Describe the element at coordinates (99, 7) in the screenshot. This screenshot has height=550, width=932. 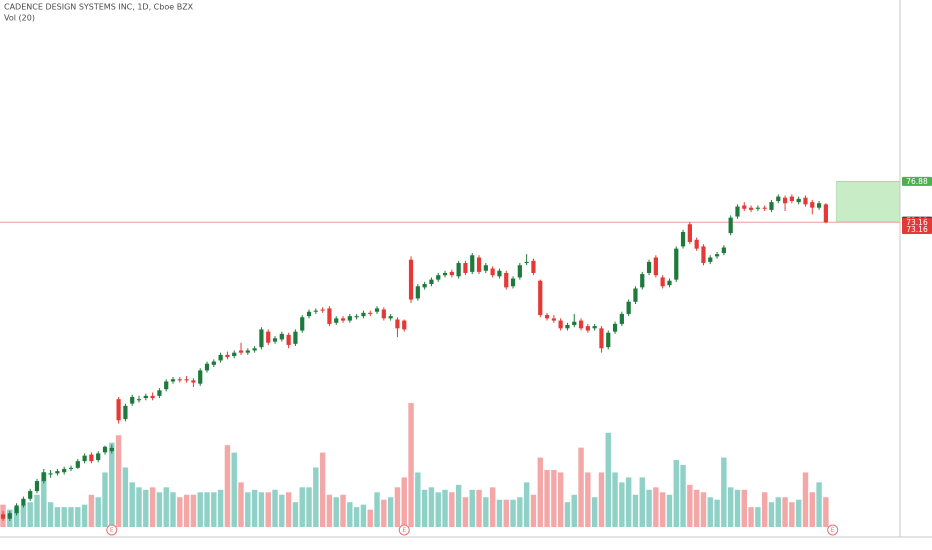
I see `chart-title: CADENCE DESIGN SYSTEMS INC, 1D, Cboe BZX` at that location.